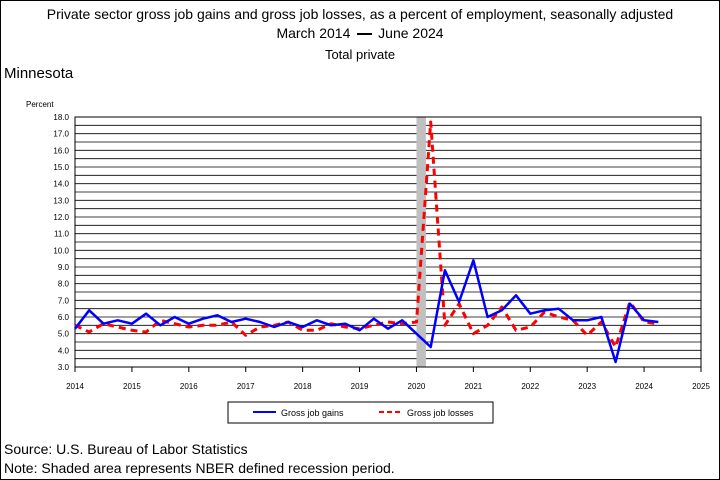  I want to click on y-tick-label: 8.0, so click(64, 284).